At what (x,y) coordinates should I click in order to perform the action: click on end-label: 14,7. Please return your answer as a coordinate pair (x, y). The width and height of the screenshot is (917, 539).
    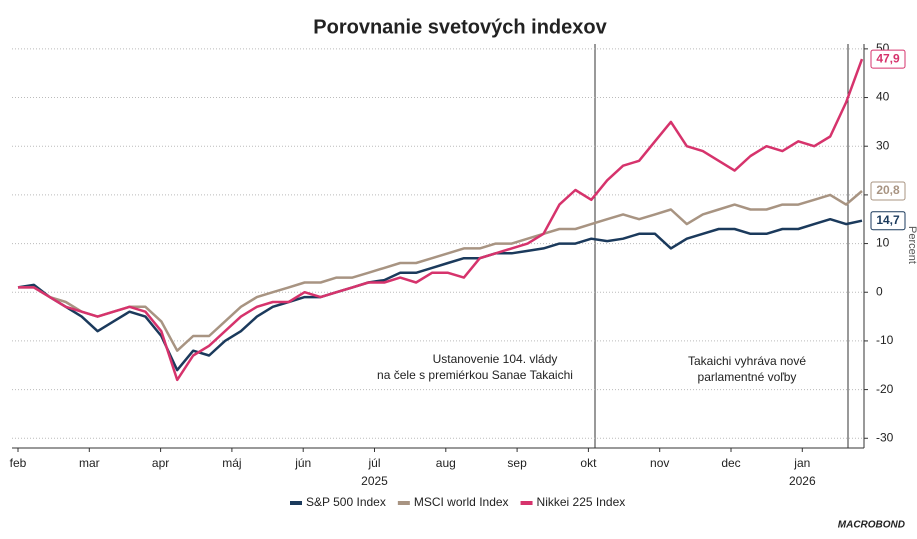
    Looking at the image, I should click on (888, 220).